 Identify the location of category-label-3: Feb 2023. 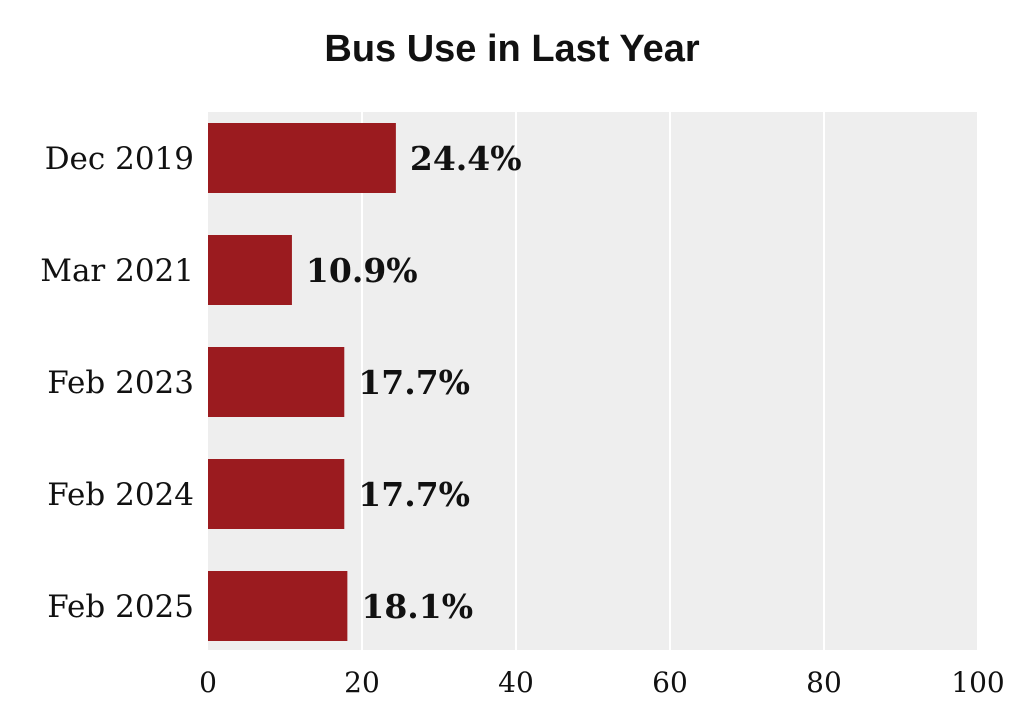
(120, 383).